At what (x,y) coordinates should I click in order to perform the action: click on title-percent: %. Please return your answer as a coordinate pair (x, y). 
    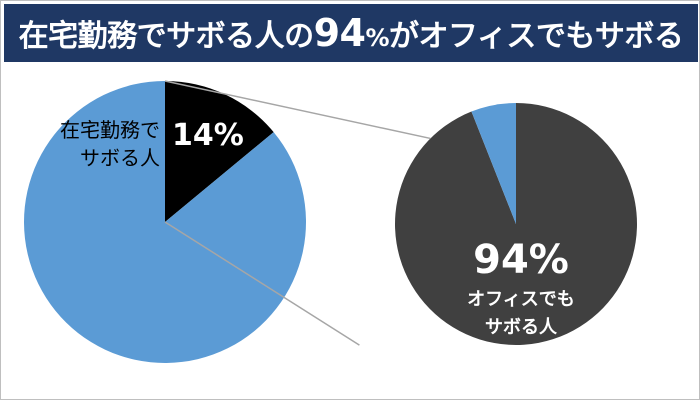
    Looking at the image, I should click on (377, 38).